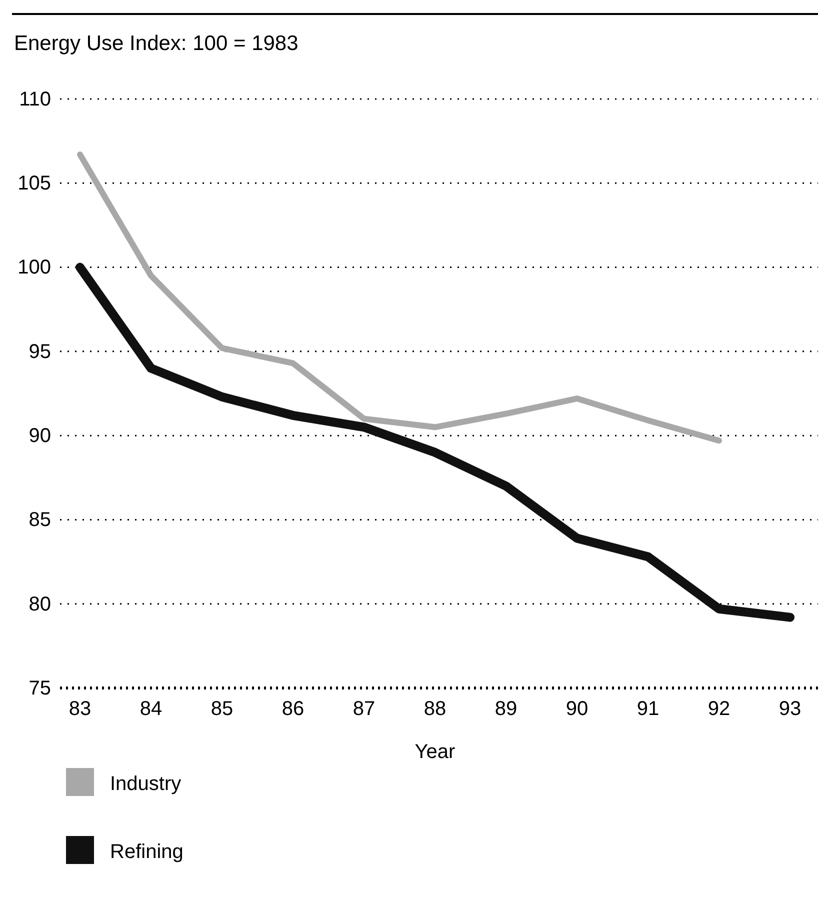 This screenshot has width=828, height=906. Describe the element at coordinates (364, 709) in the screenshot. I see `x-tick-label: 87` at that location.